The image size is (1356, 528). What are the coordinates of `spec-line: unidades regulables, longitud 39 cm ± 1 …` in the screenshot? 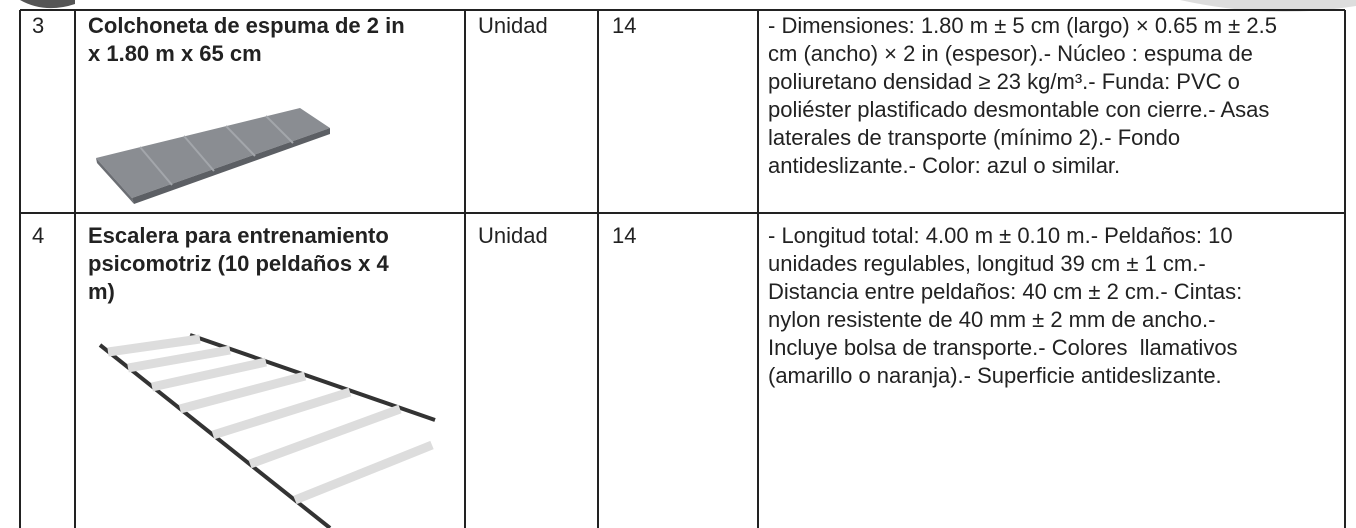 It's located at (987, 263).